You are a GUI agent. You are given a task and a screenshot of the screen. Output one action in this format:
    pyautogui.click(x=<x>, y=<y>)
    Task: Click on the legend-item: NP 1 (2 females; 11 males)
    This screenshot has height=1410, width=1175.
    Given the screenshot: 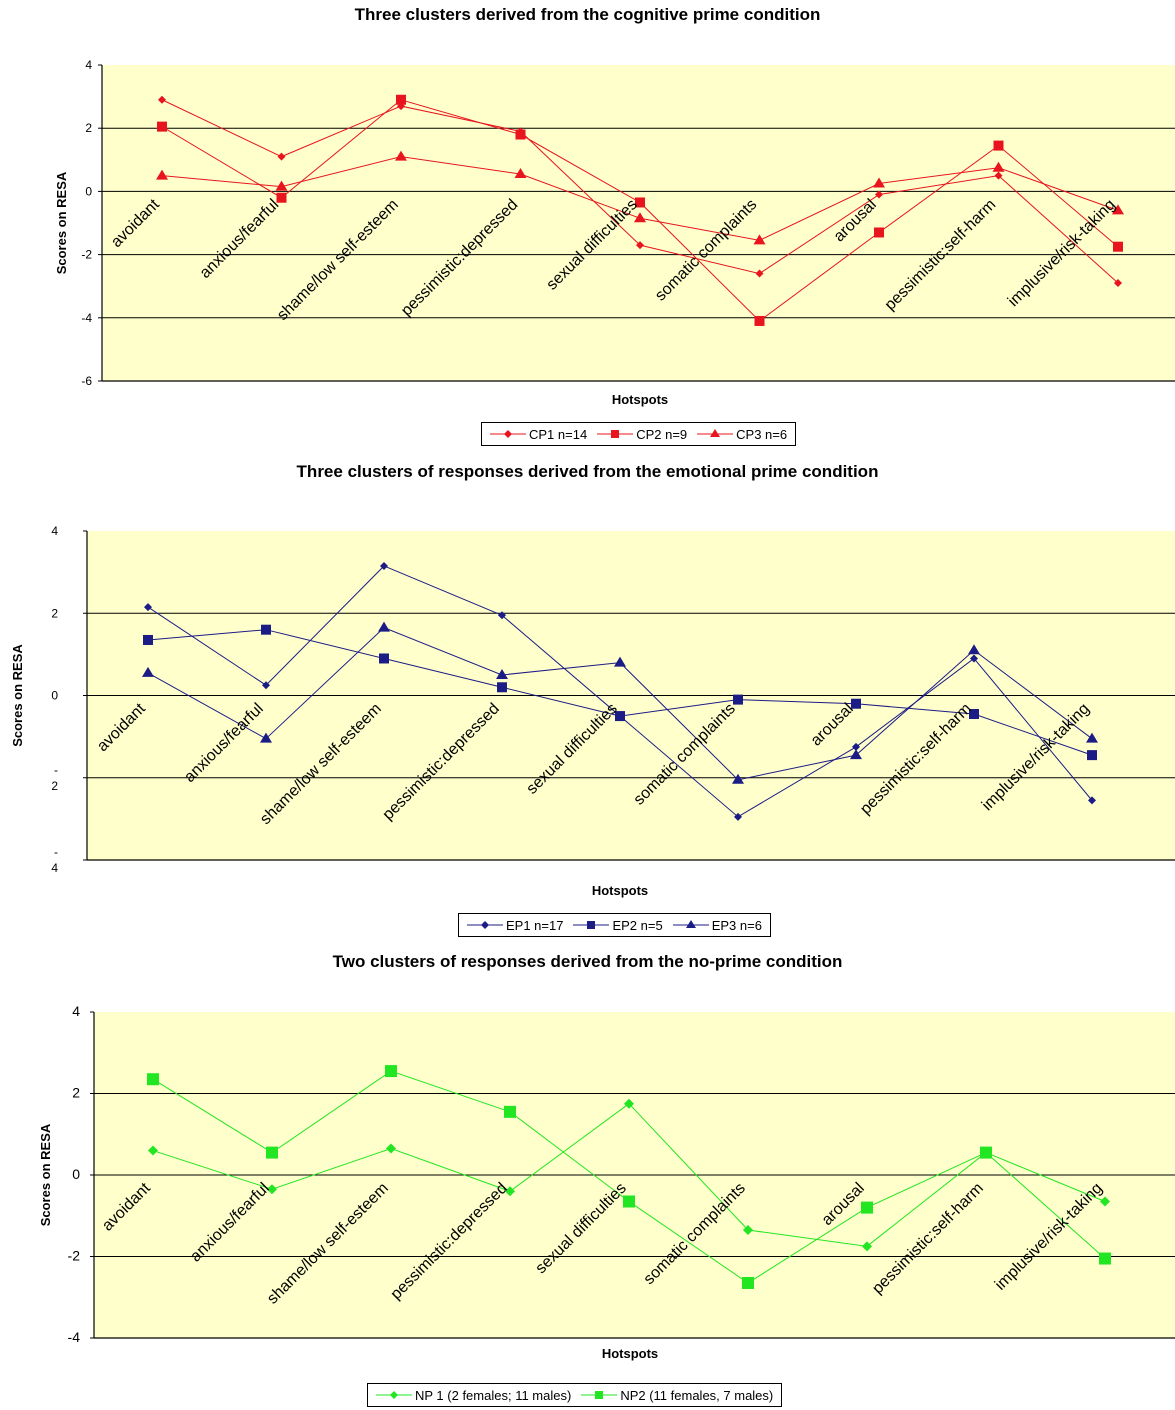 What is the action you would take?
    pyautogui.click(x=473, y=1395)
    